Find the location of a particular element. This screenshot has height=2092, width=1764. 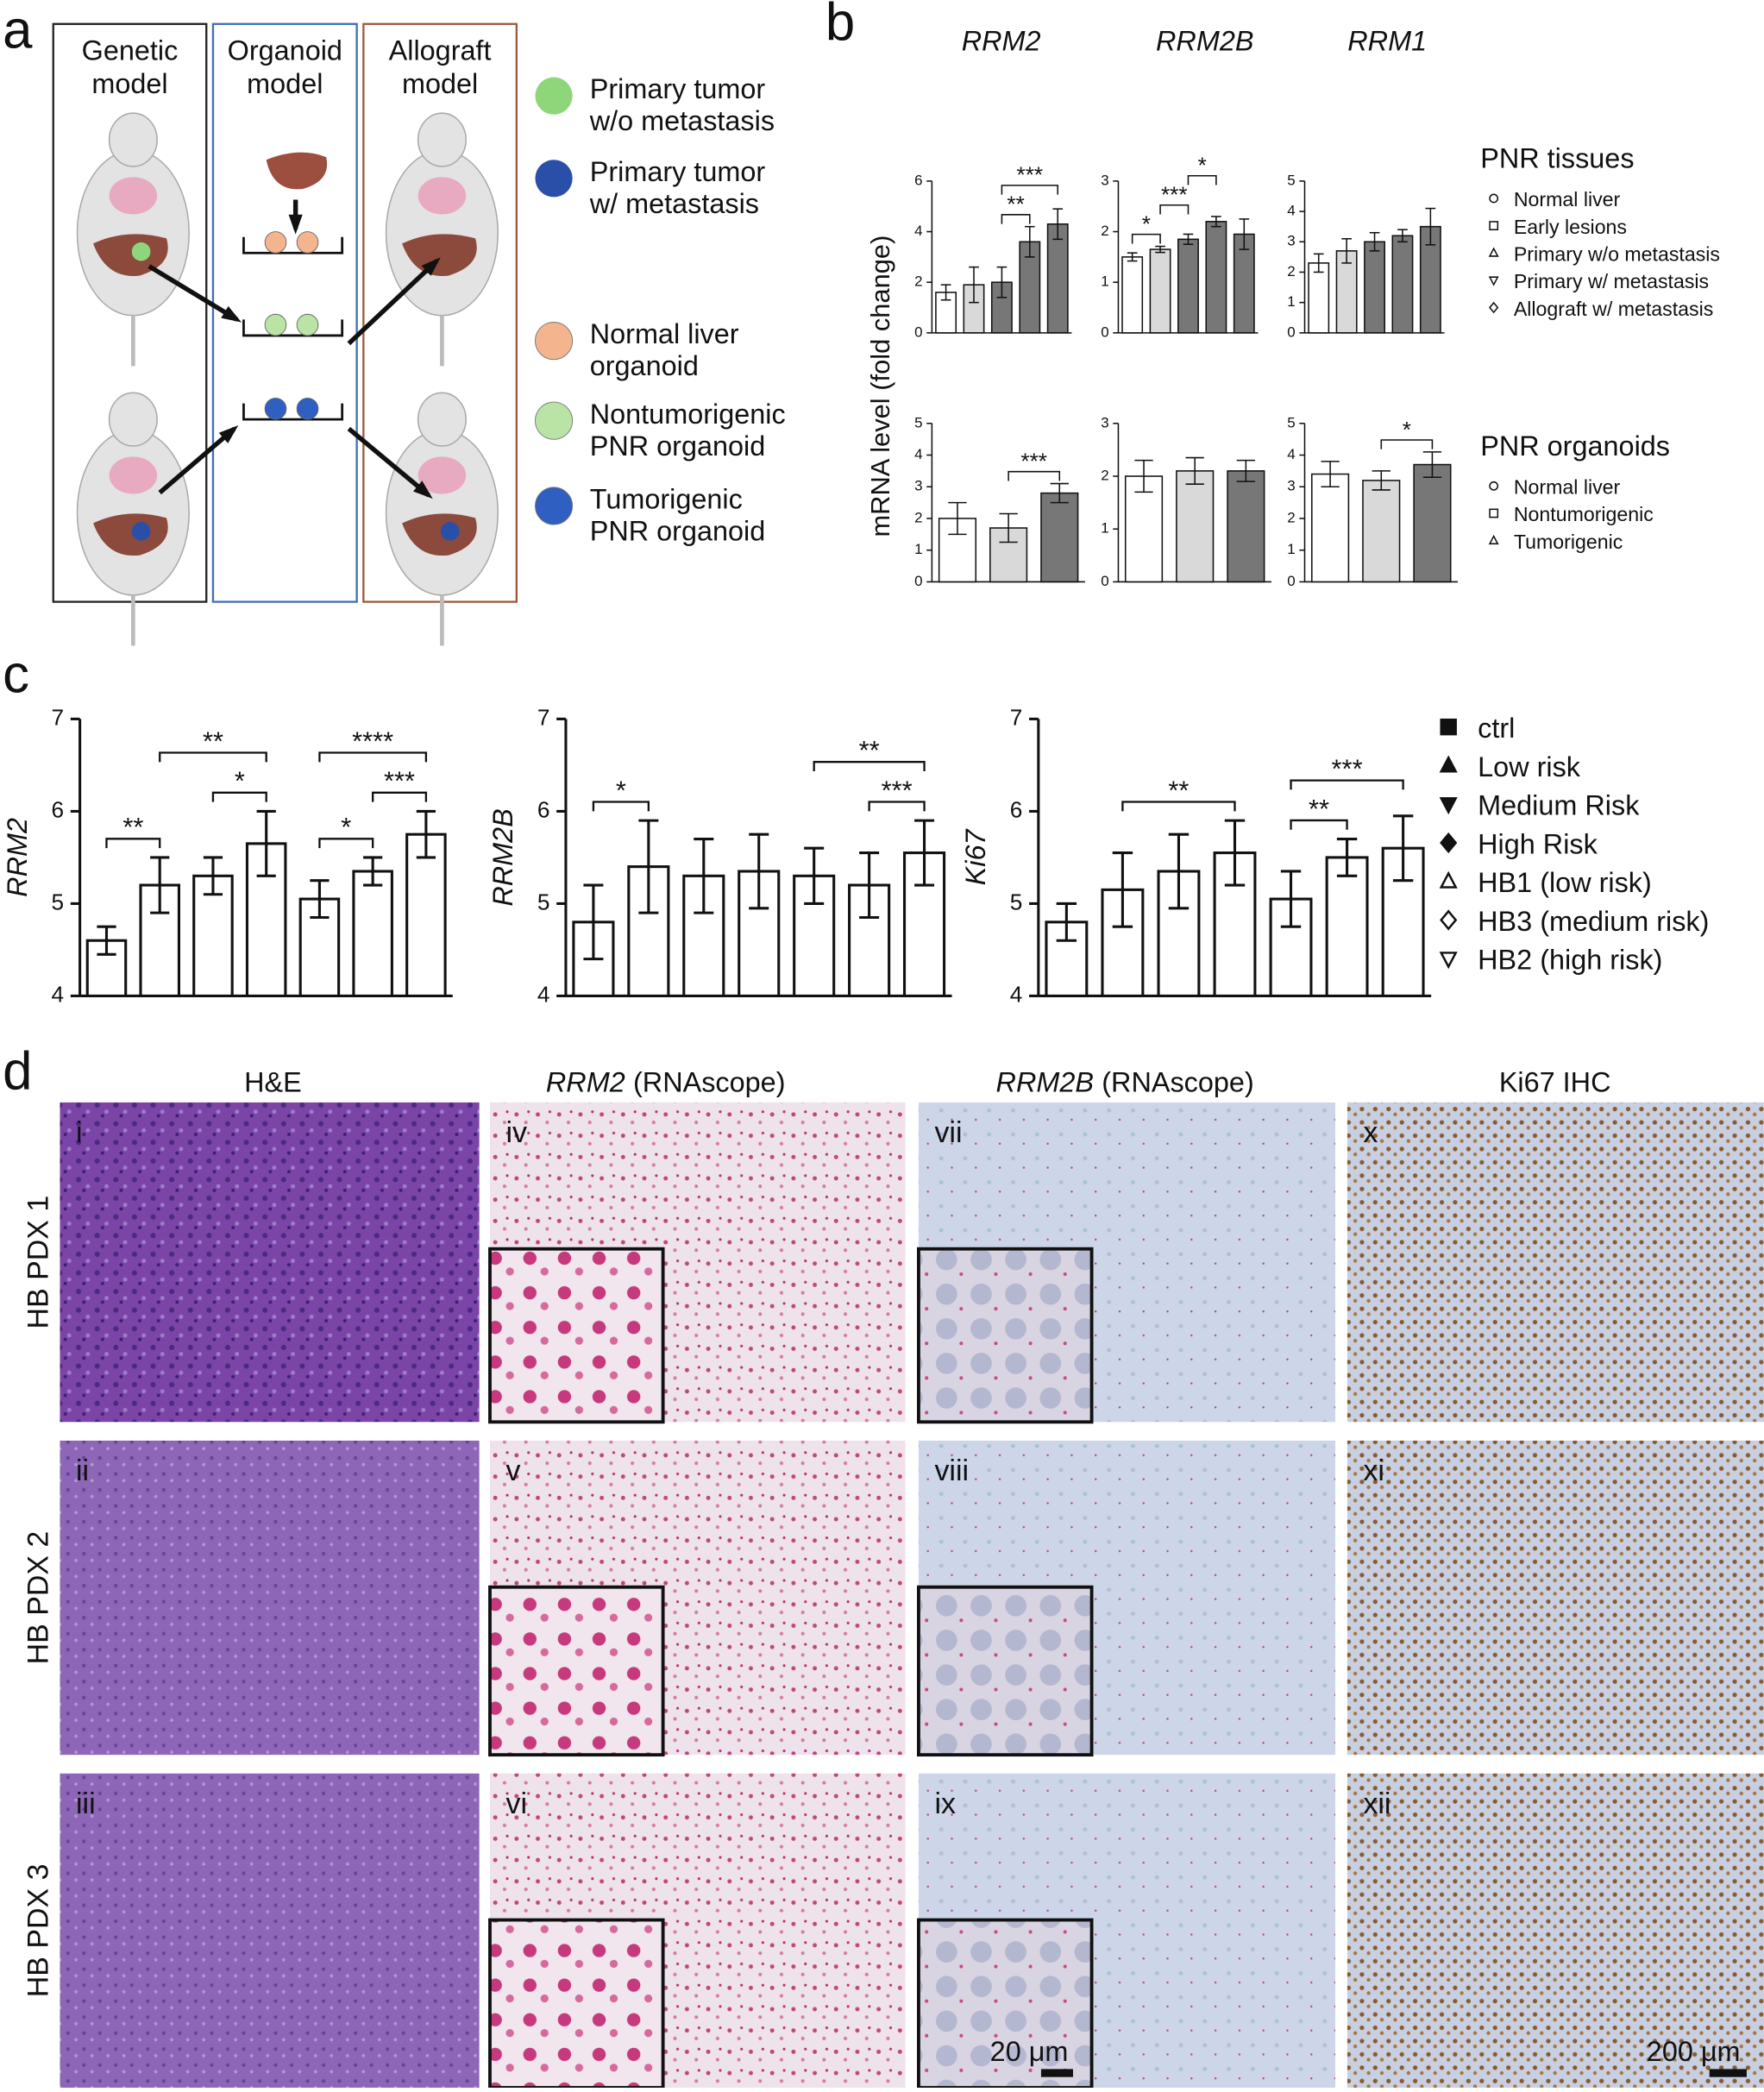

mouse-lungs is located at coordinates (442, 196).